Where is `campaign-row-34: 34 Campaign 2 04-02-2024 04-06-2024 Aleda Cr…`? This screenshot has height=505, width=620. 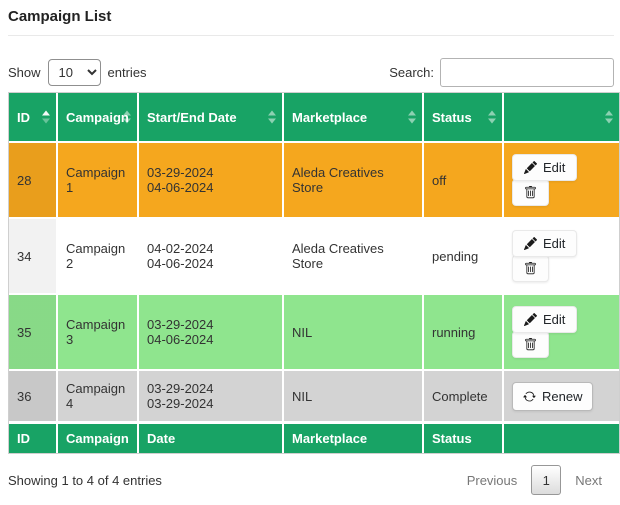 campaign-row-34: 34 Campaign 2 04-02-2024 04-06-2024 Aleda Cr… is located at coordinates (314, 257).